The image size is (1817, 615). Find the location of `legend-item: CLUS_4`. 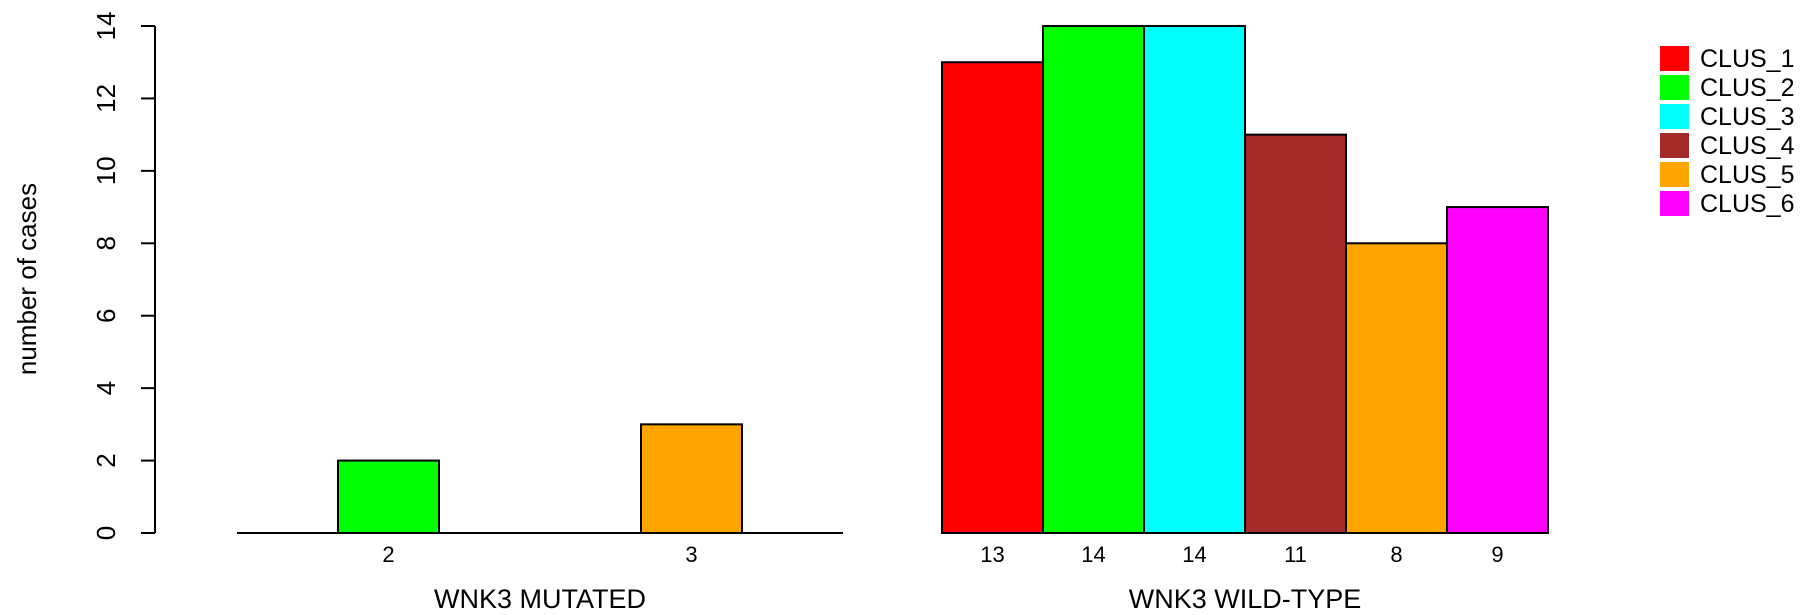

legend-item: CLUS_4 is located at coordinates (1727, 146).